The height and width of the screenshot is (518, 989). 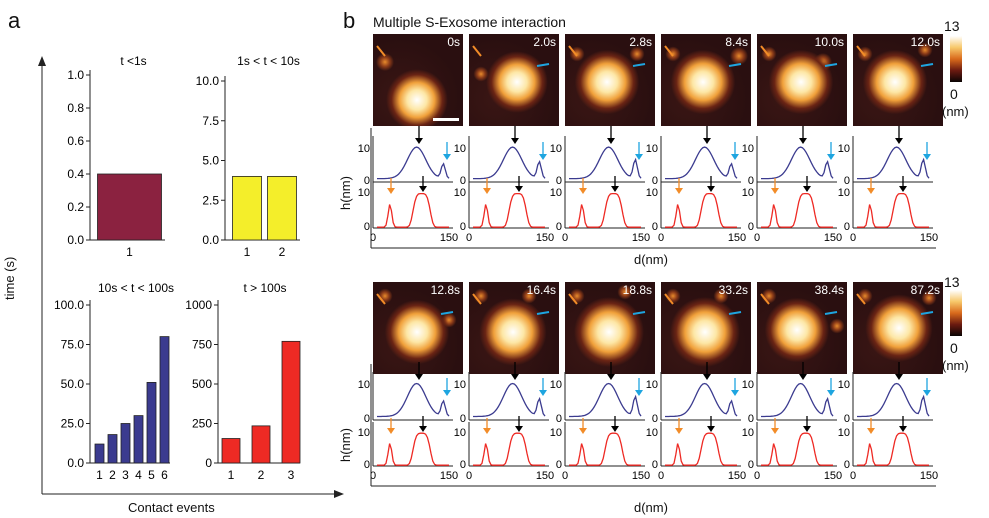 What do you see at coordinates (610, 80) in the screenshot?
I see `afm-frame: 2.8s` at bounding box center [610, 80].